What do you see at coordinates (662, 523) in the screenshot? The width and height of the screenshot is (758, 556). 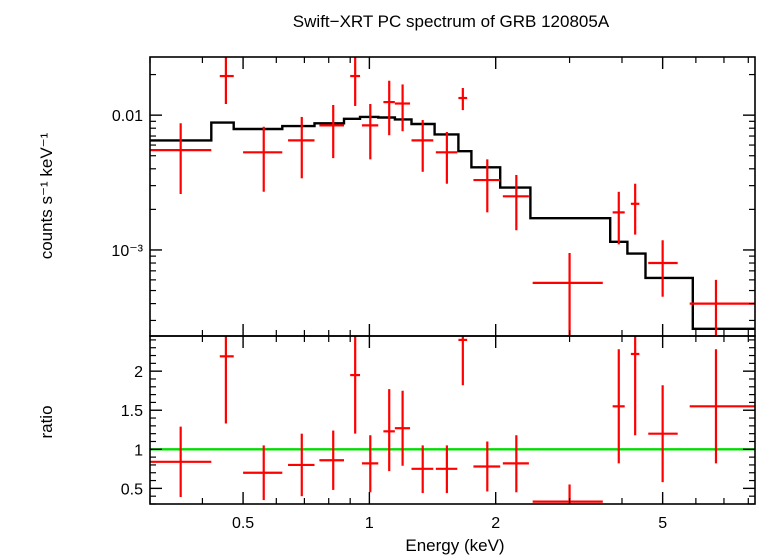 I see `x-tick-label: 5` at bounding box center [662, 523].